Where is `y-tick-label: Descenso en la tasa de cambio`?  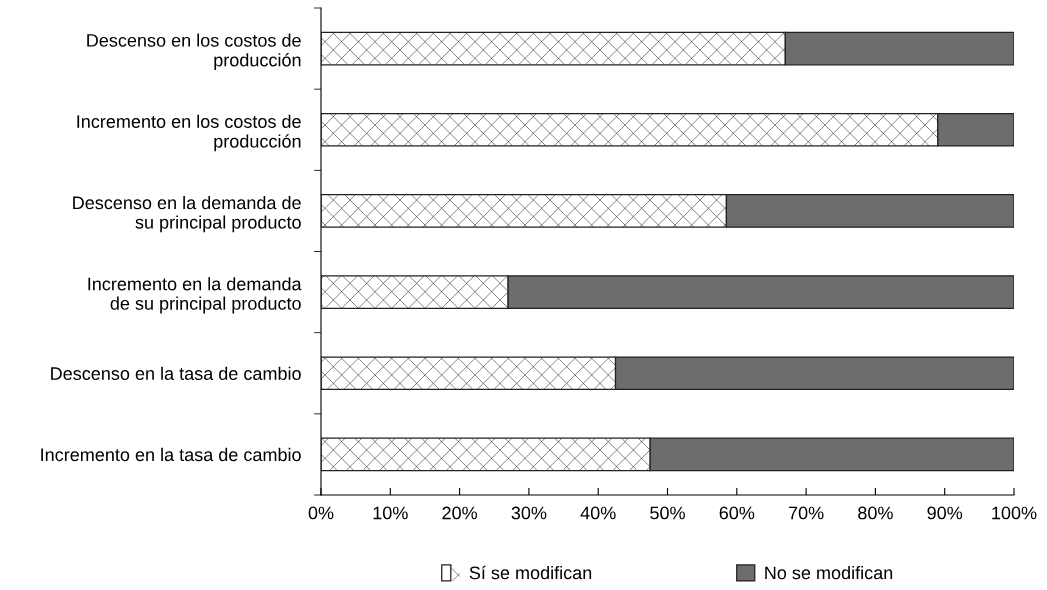
y-tick-label: Descenso en la tasa de cambio is located at coordinates (176, 373).